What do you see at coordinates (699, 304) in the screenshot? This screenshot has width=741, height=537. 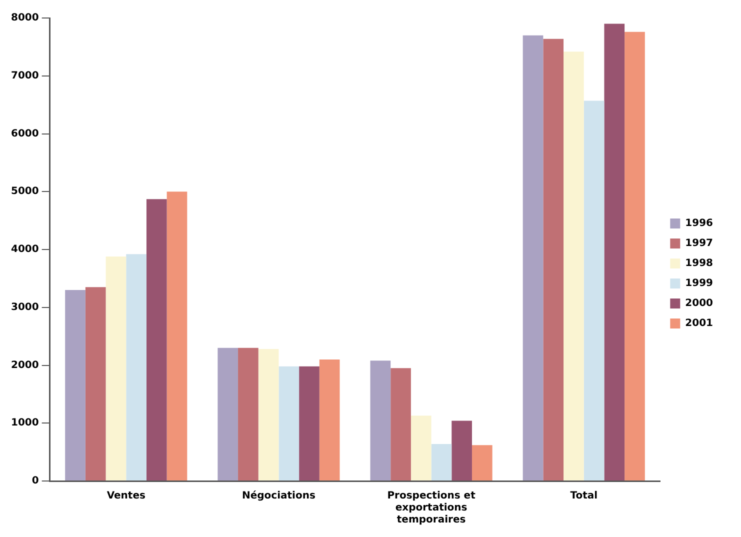 I see `legend-label: 2000` at bounding box center [699, 304].